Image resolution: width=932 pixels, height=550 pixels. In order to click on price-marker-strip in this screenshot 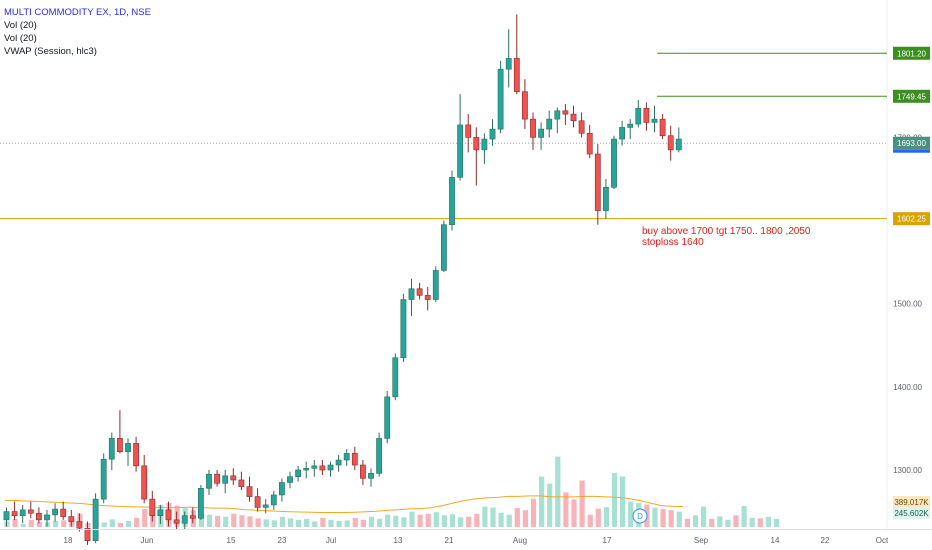, I will do `click(911, 151)`.